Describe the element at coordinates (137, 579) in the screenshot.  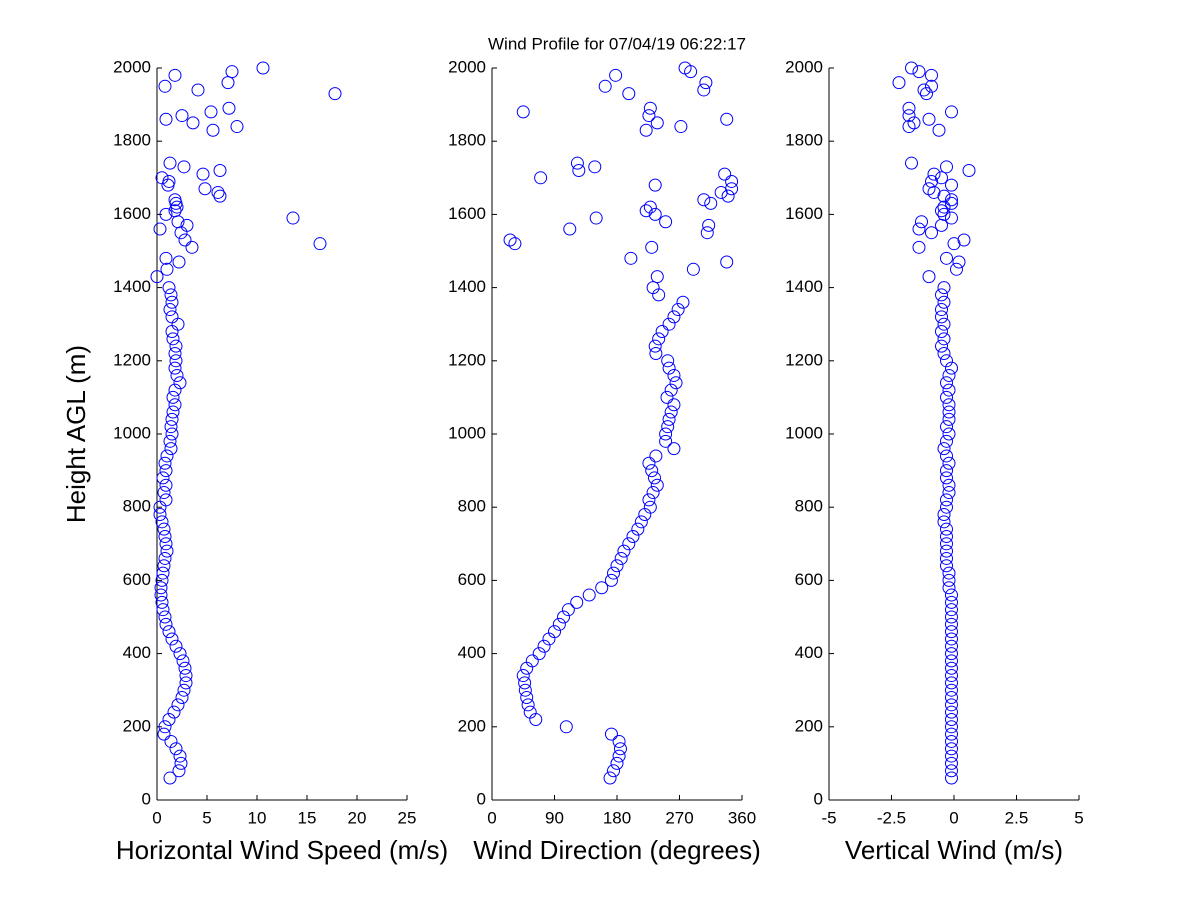
I see `y-tick-label: 600` at that location.